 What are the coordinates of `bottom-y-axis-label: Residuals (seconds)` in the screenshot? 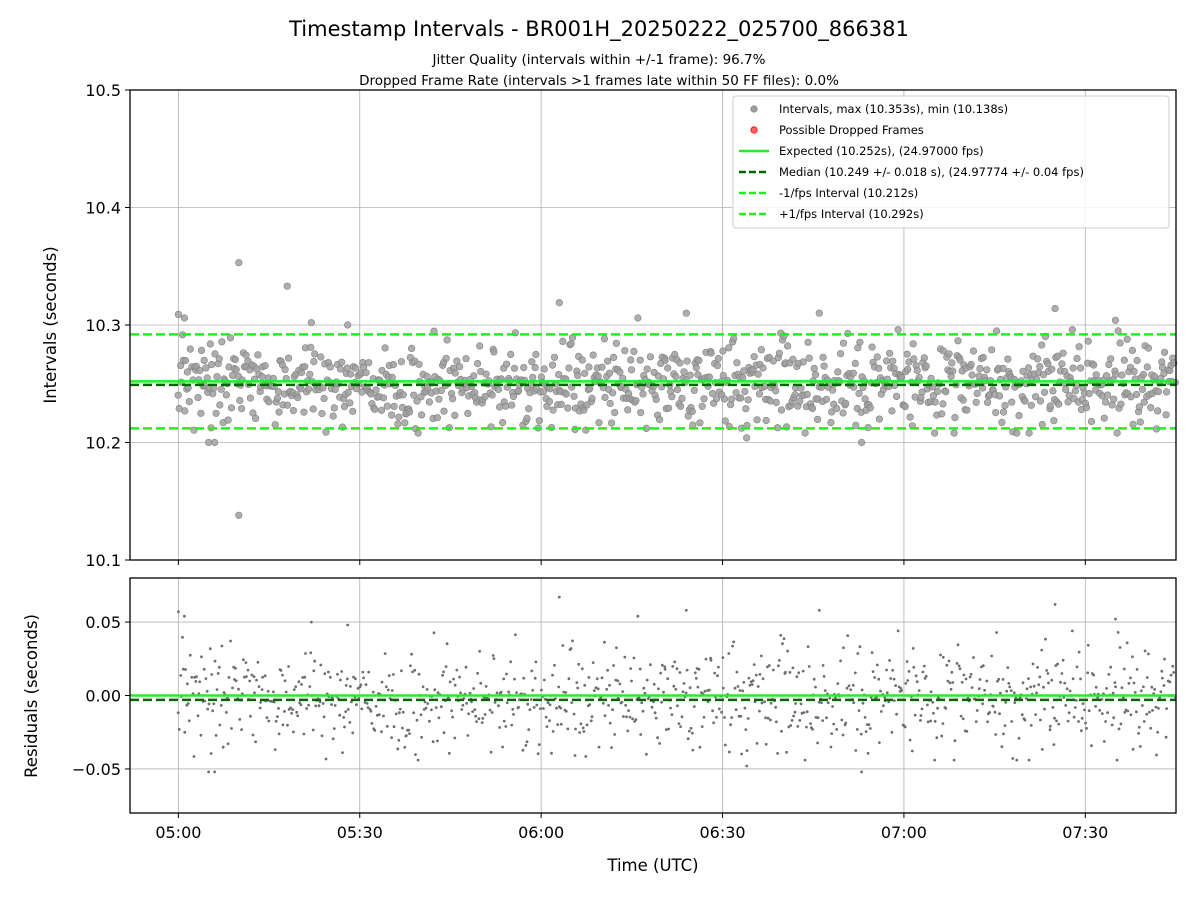 It's located at (31, 696).